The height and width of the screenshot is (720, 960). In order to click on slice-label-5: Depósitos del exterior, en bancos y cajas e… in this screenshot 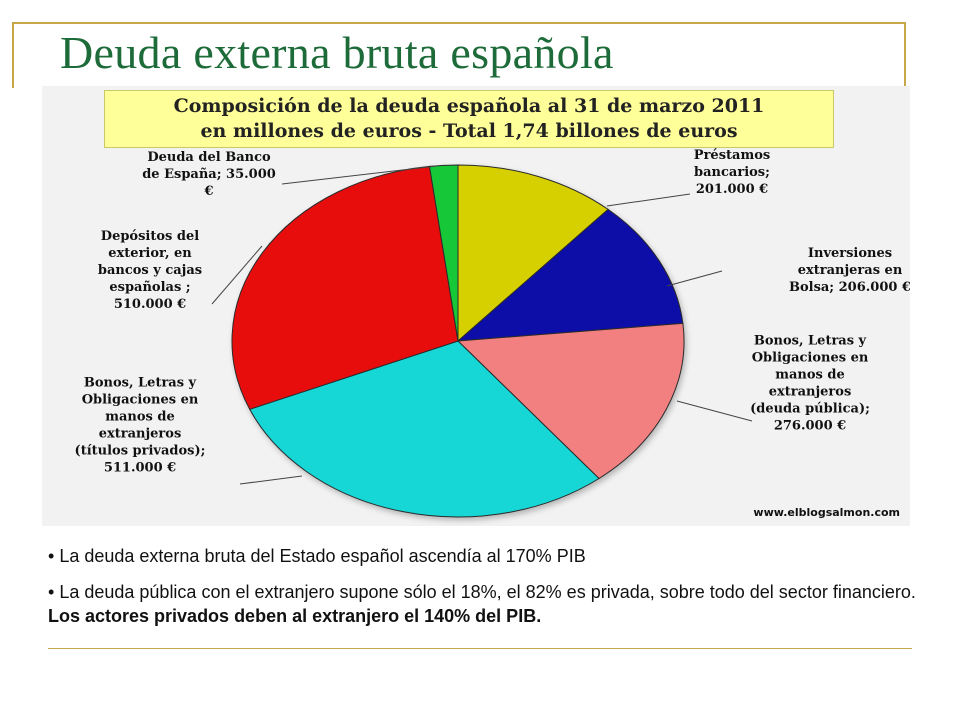, I will do `click(150, 270)`.